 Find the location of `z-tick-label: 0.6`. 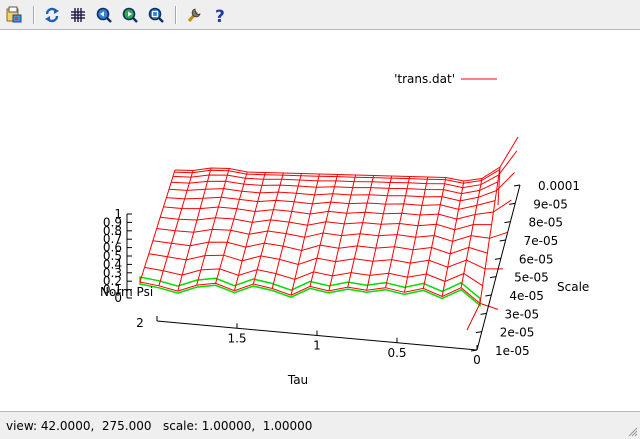

z-tick-label: 0.6 is located at coordinates (112, 248).